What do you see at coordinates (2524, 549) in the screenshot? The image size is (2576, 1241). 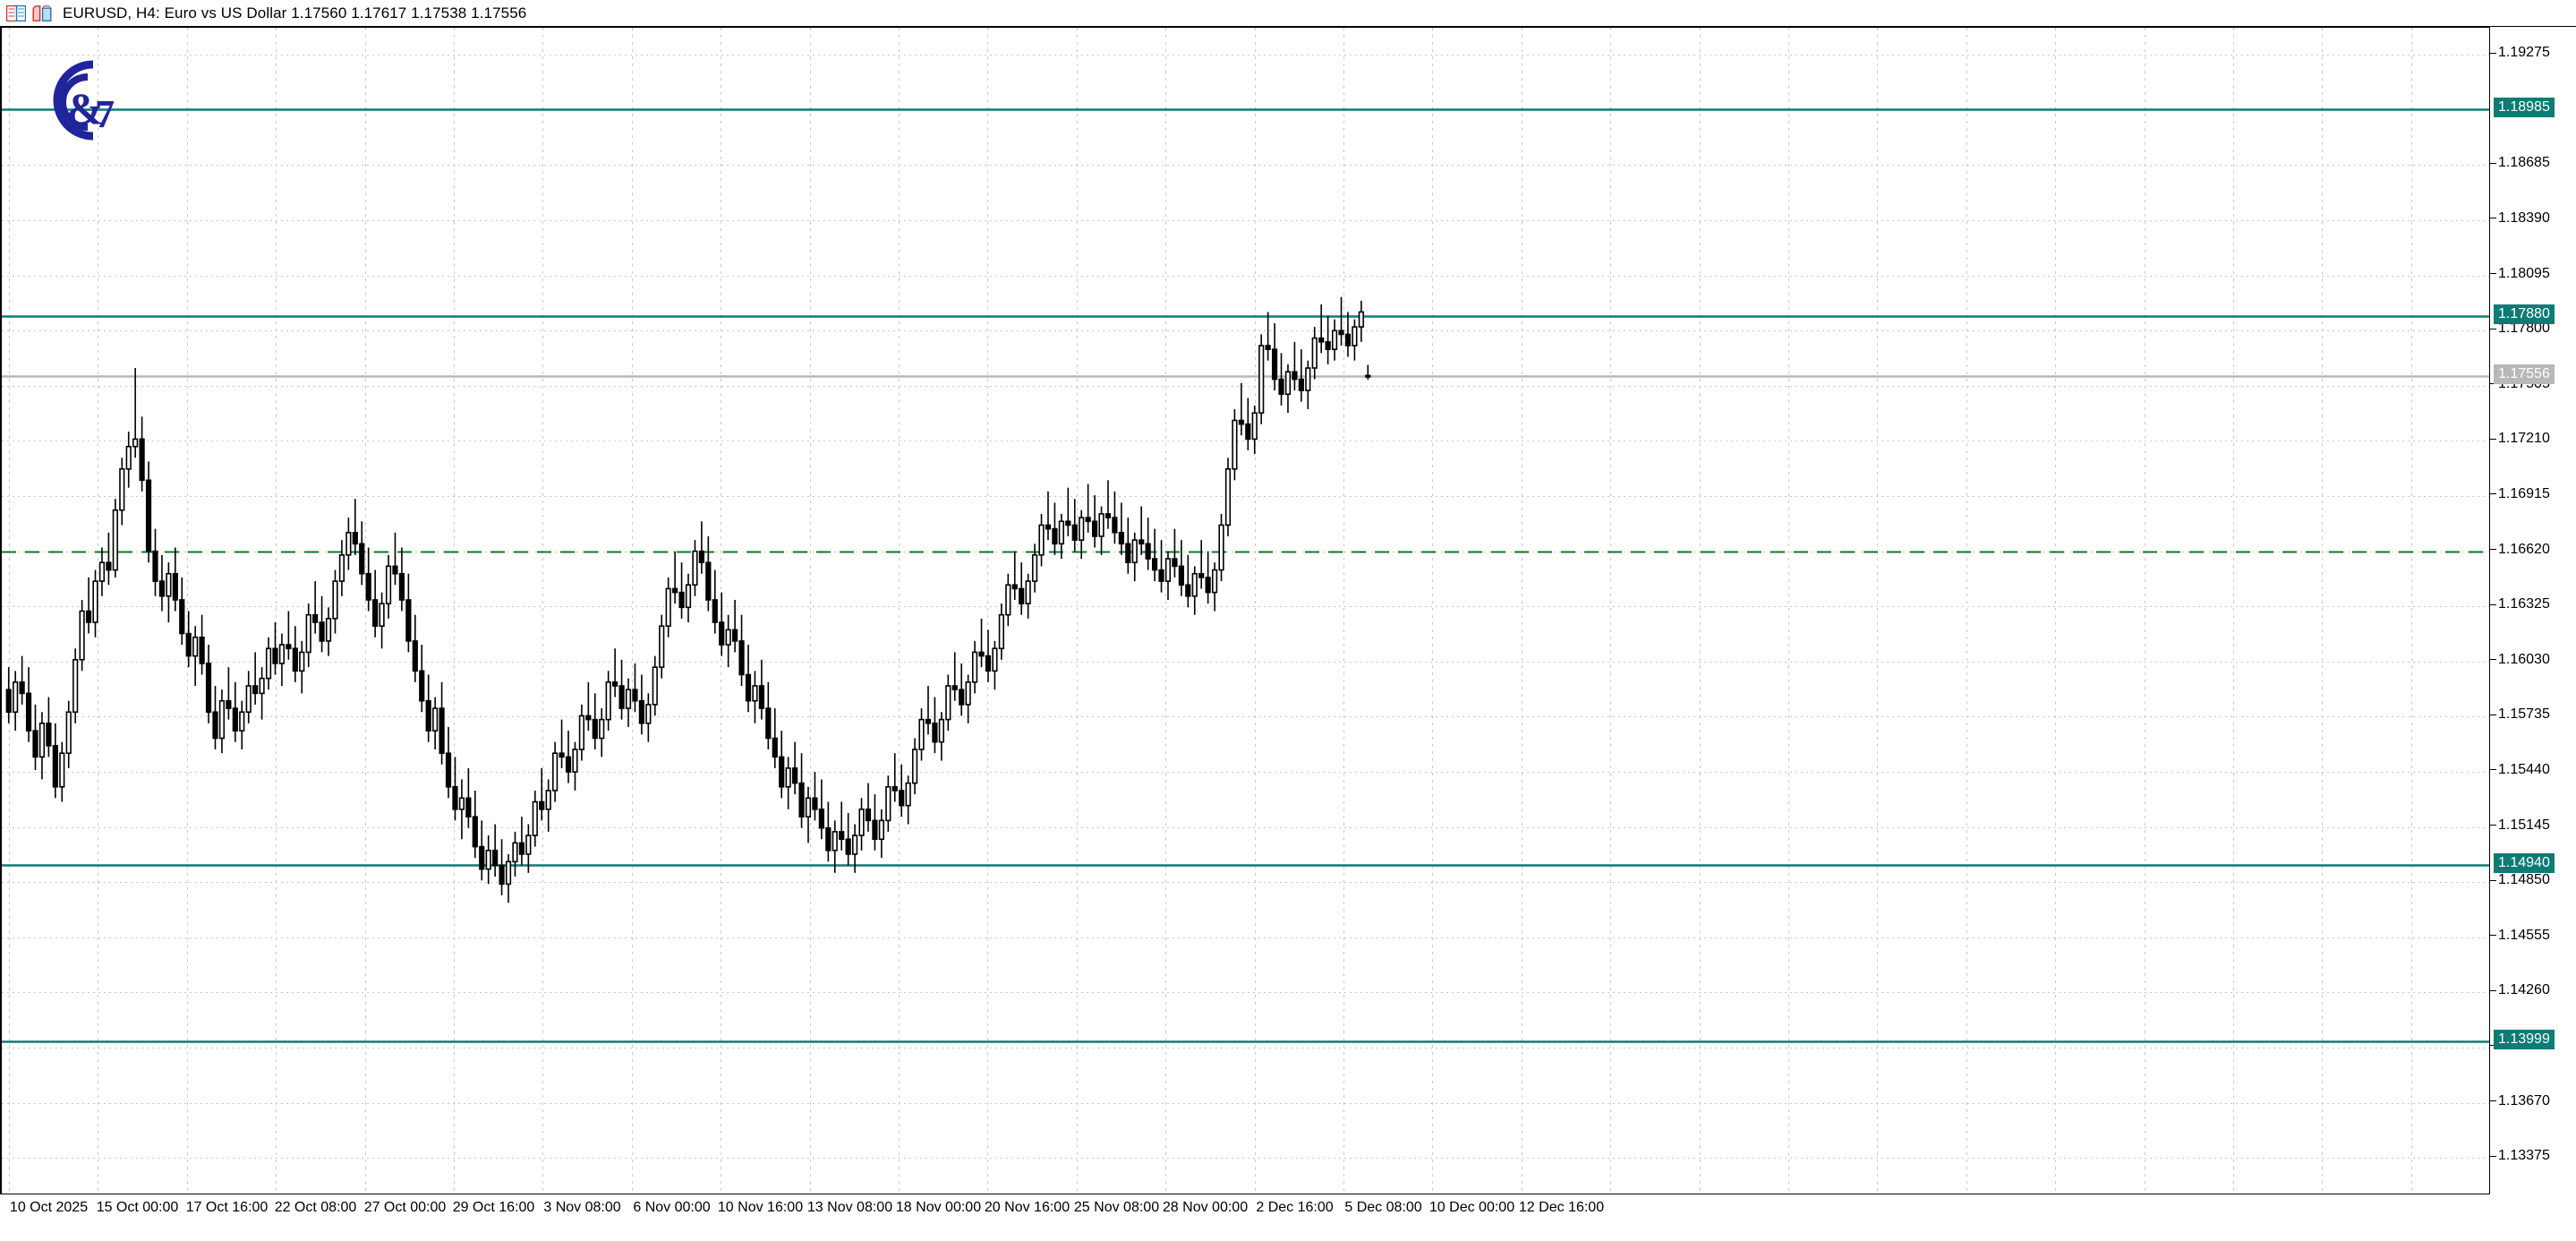 I see `price-axis-tick-label: 1.16620` at bounding box center [2524, 549].